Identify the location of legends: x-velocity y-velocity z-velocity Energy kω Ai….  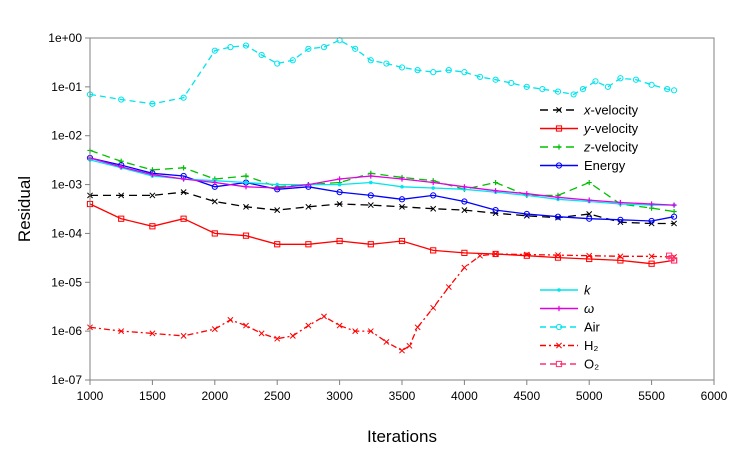
(589, 237).